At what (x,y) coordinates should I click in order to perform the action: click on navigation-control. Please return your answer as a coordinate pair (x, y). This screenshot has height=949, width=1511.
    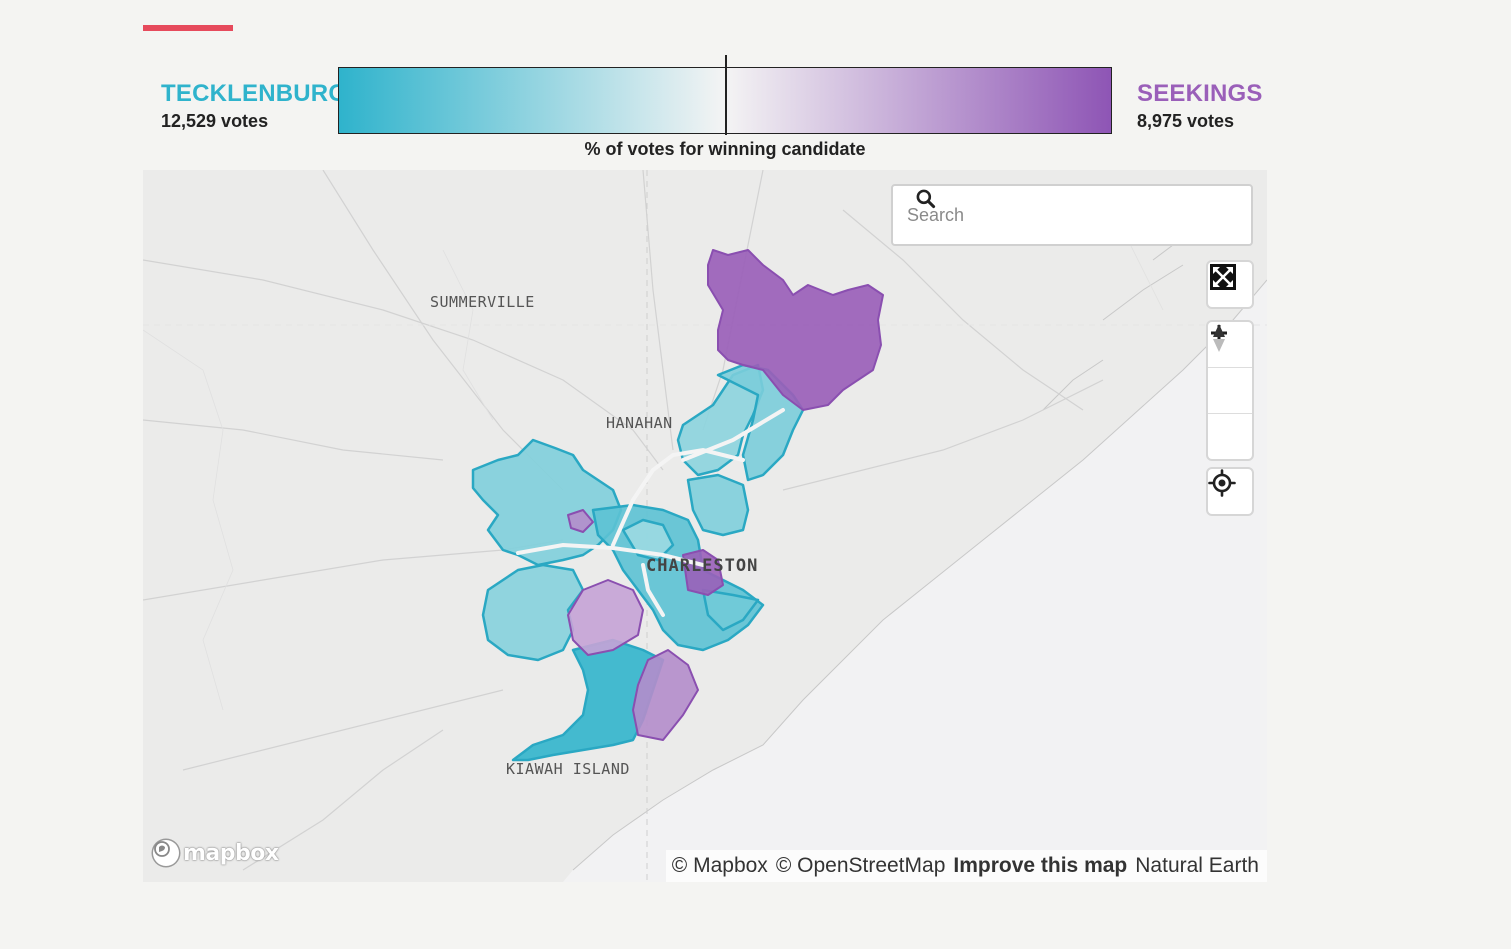
    Looking at the image, I should click on (1230, 390).